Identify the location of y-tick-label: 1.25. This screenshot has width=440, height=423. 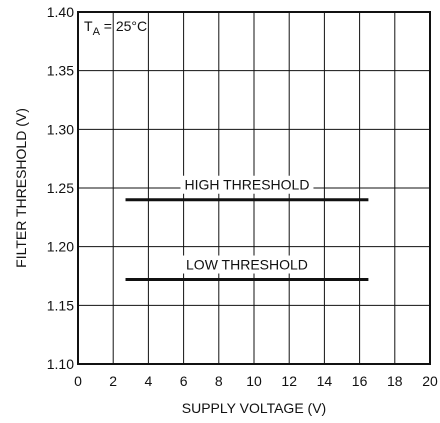
(60, 188).